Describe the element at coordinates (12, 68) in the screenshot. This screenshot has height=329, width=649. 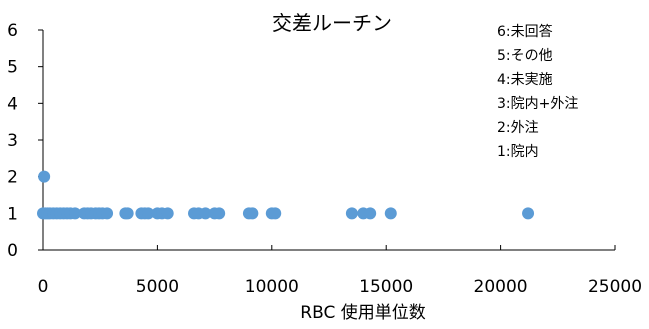
I see `y-tick-label: 5` at that location.